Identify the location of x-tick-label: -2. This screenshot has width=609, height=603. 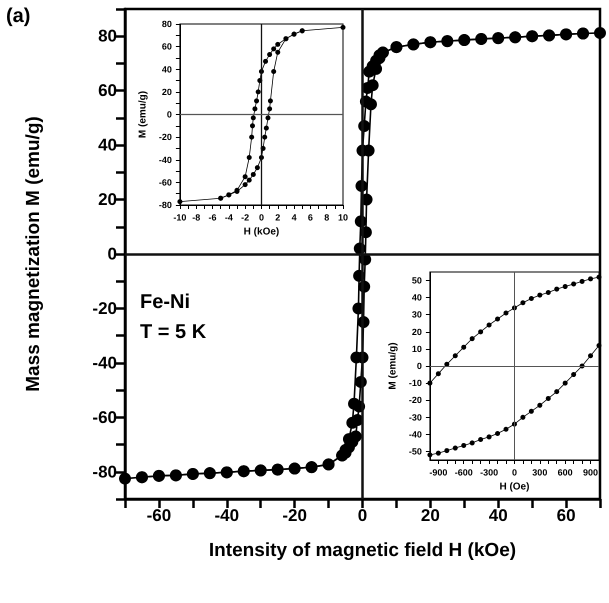
(245, 217).